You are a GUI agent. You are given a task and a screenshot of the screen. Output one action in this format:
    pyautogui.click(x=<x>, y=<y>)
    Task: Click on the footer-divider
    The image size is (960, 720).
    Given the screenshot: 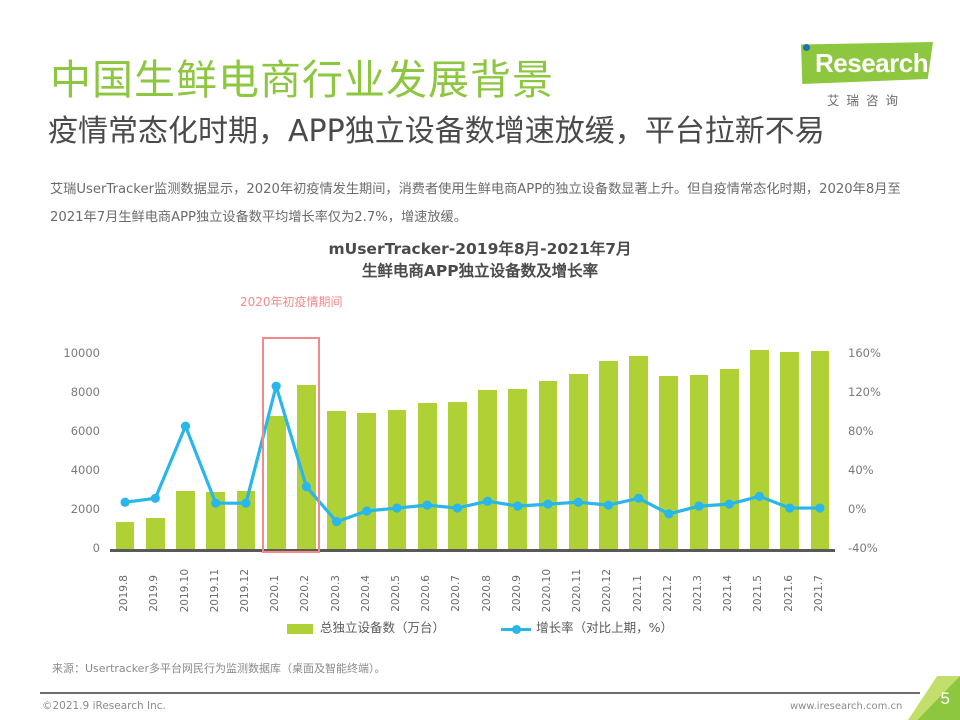 What is the action you would take?
    pyautogui.click(x=480, y=693)
    